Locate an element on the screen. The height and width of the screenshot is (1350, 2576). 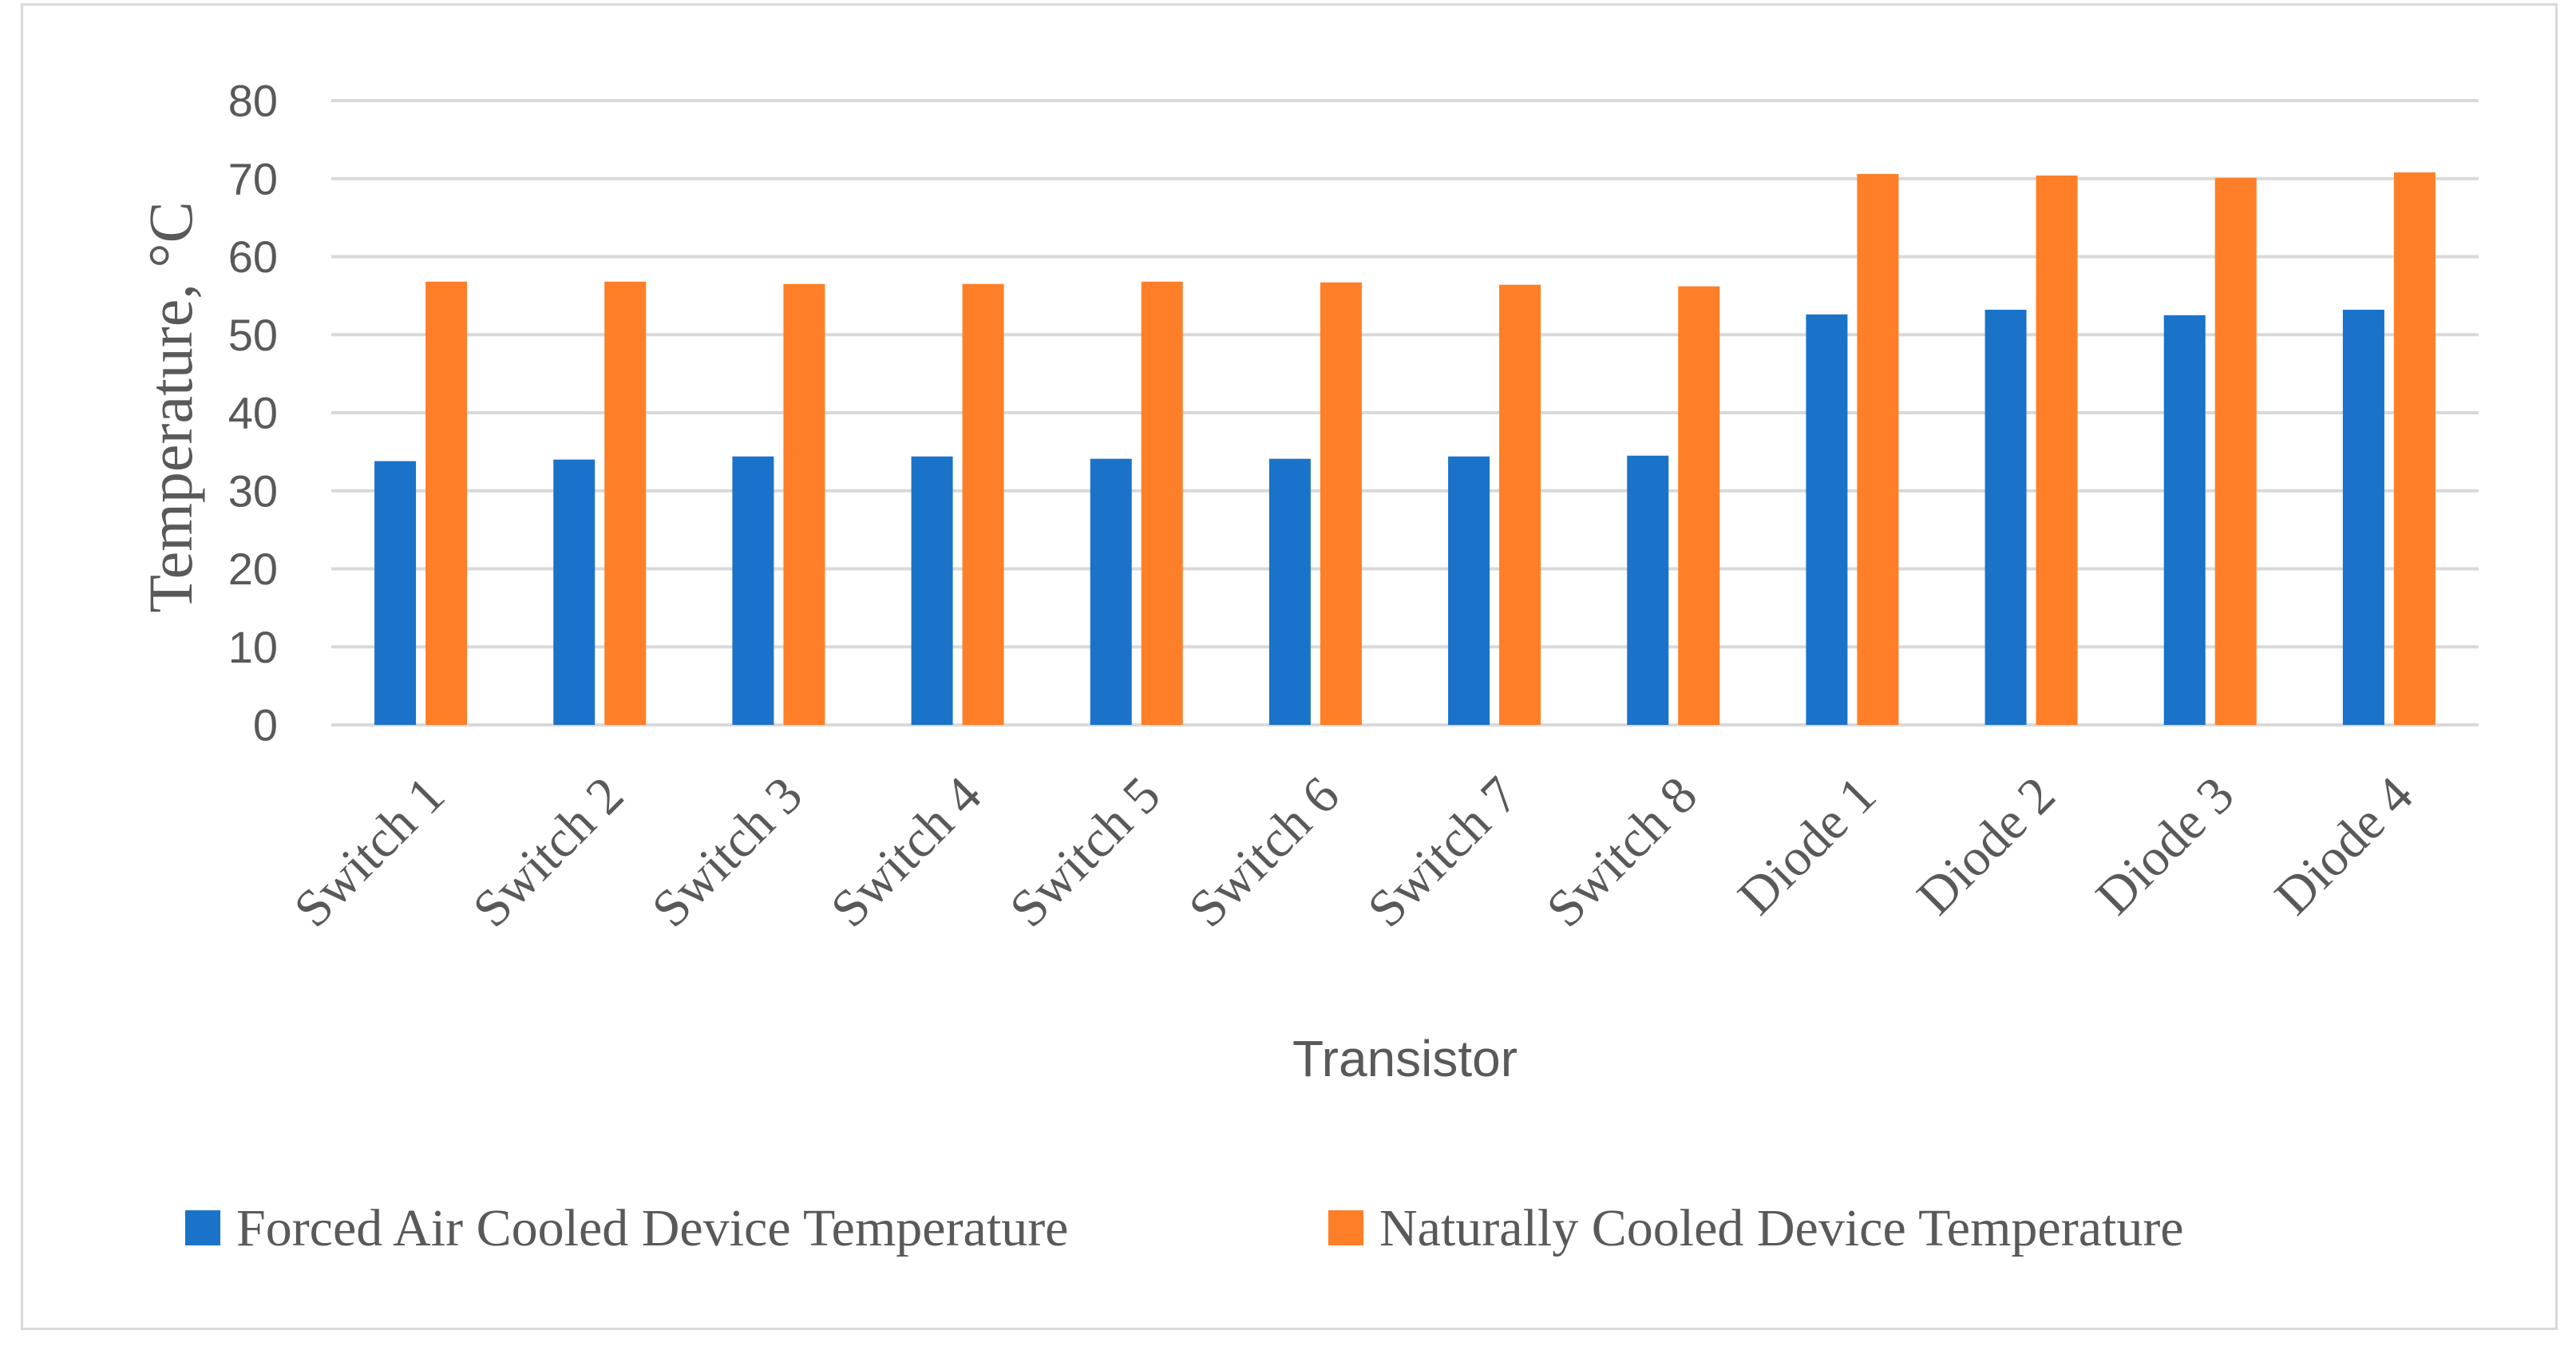
legend-label-forced-air: Forced Air Cooled Device Temperature is located at coordinates (652, 1228).